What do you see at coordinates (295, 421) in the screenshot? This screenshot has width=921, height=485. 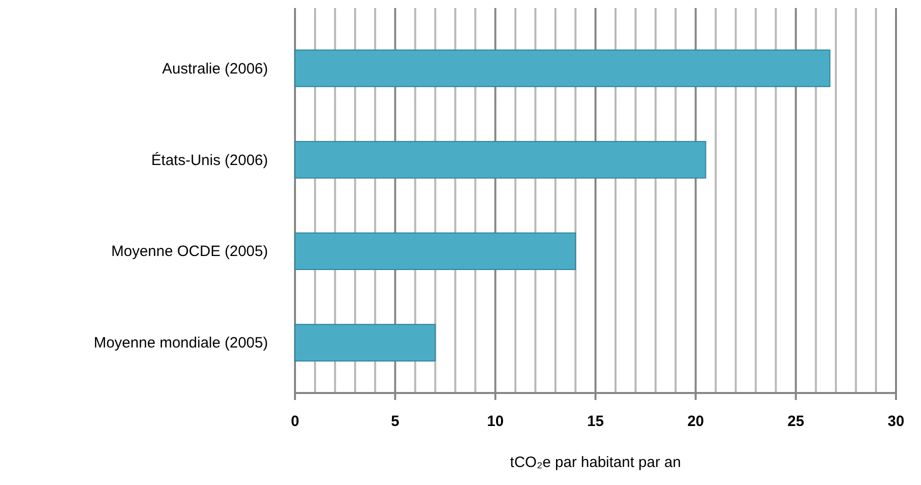 I see `x-tick-label: 0` at bounding box center [295, 421].